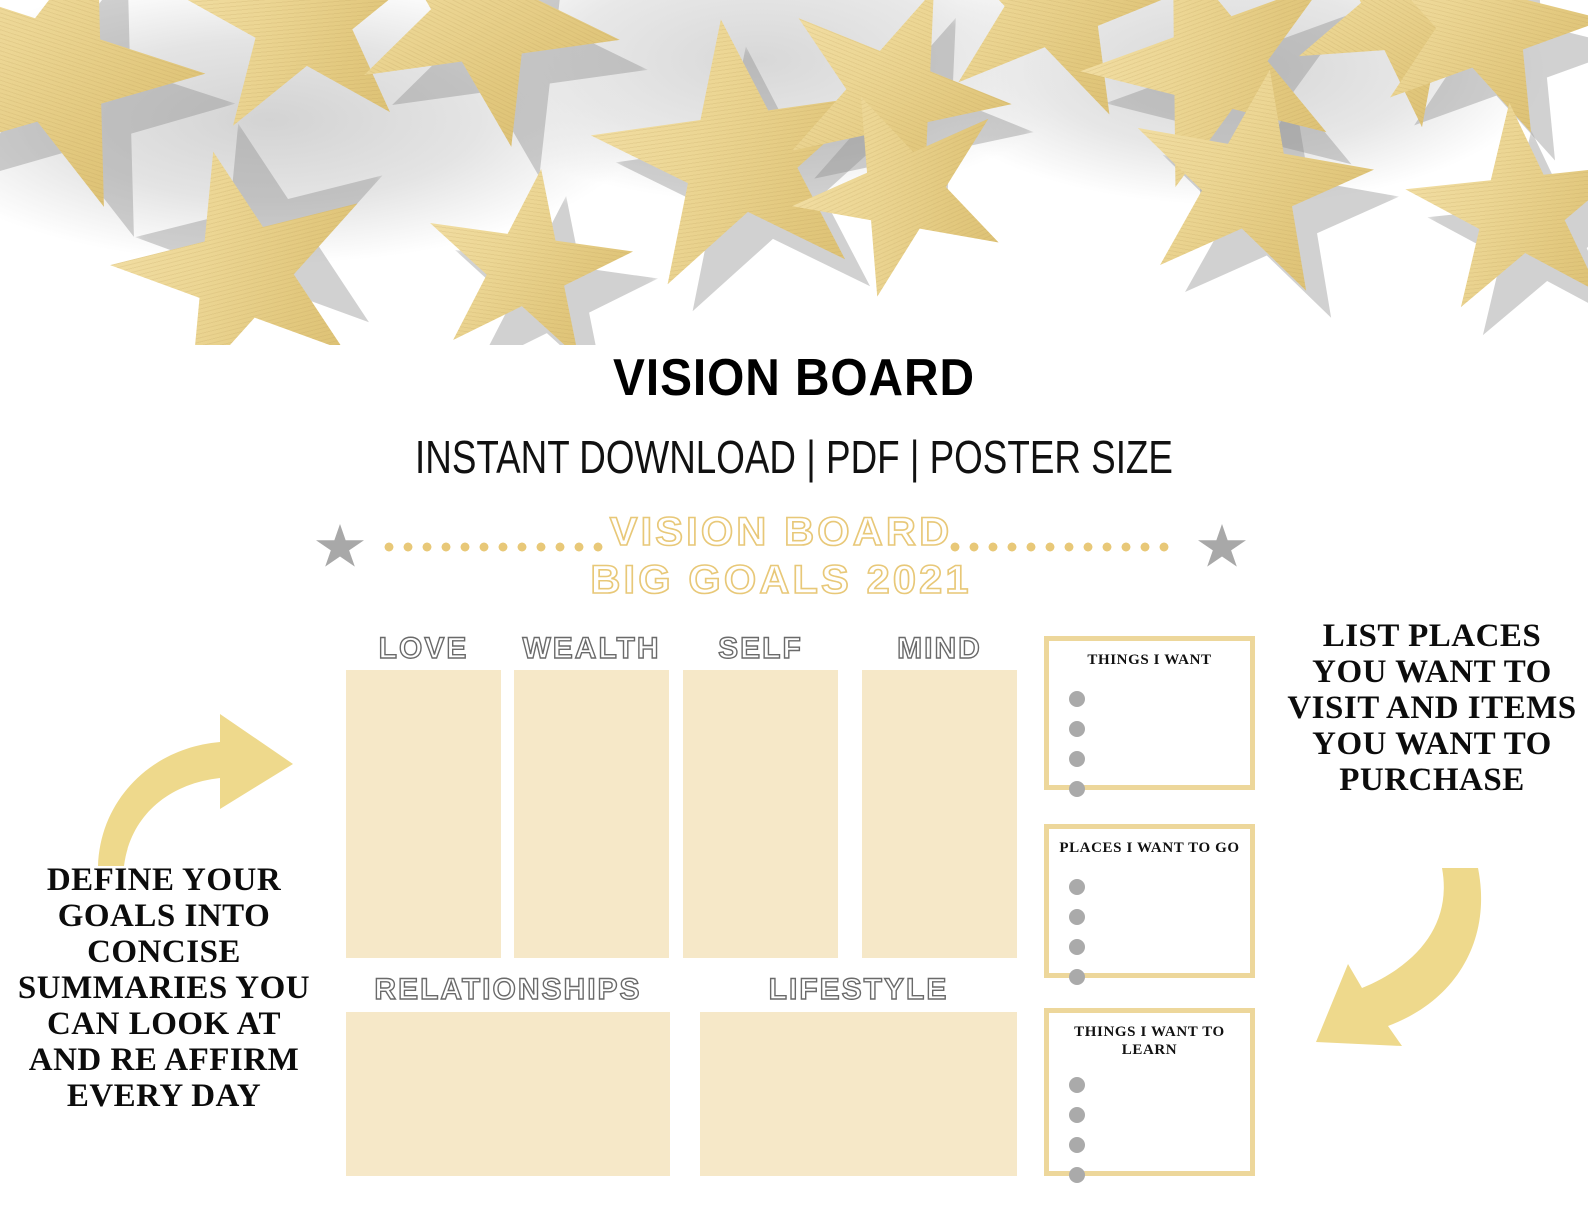 This screenshot has height=1206, width=1588. Describe the element at coordinates (780, 556) in the screenshot. I see `board-outline-title: VISION BOARD BIG GOALS 2021` at that location.